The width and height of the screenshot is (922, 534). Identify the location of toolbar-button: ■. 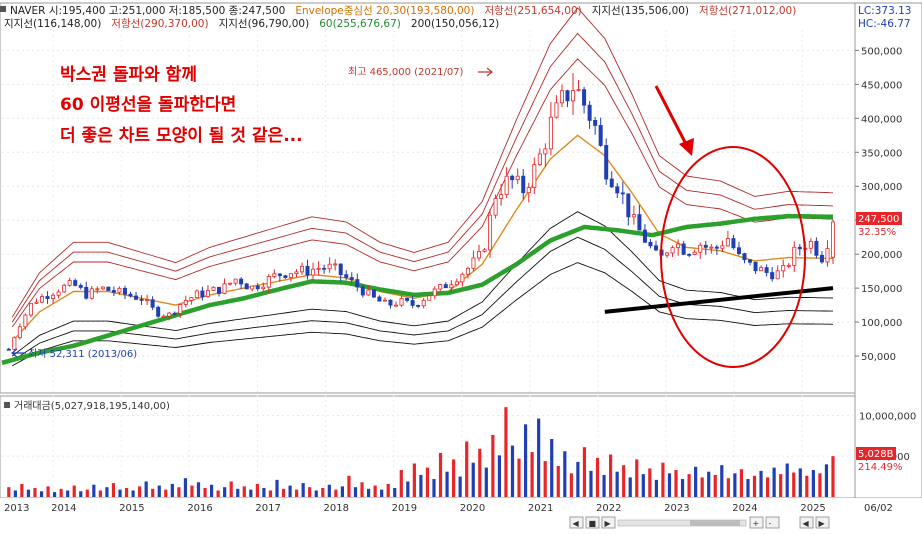
(592, 522).